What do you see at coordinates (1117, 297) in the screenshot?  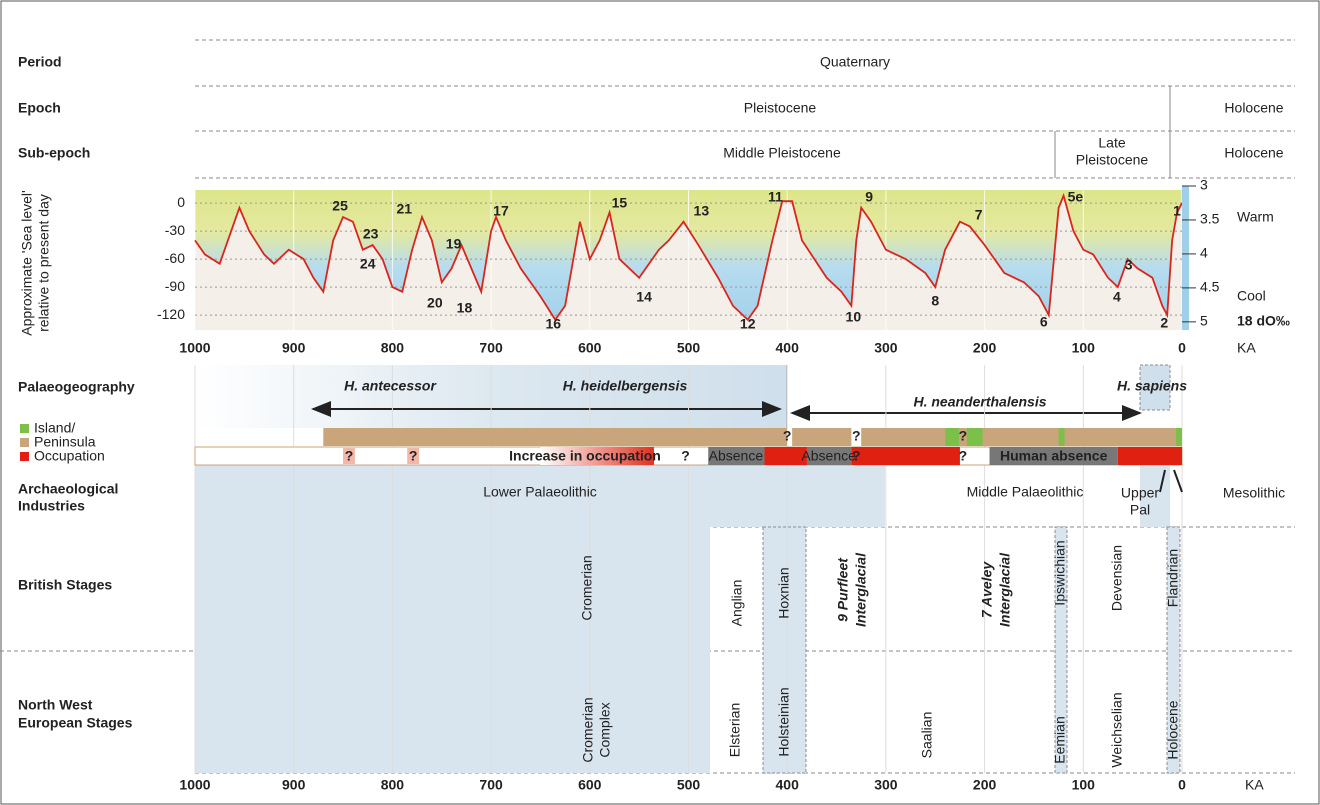 I see `stage-label: 4` at bounding box center [1117, 297].